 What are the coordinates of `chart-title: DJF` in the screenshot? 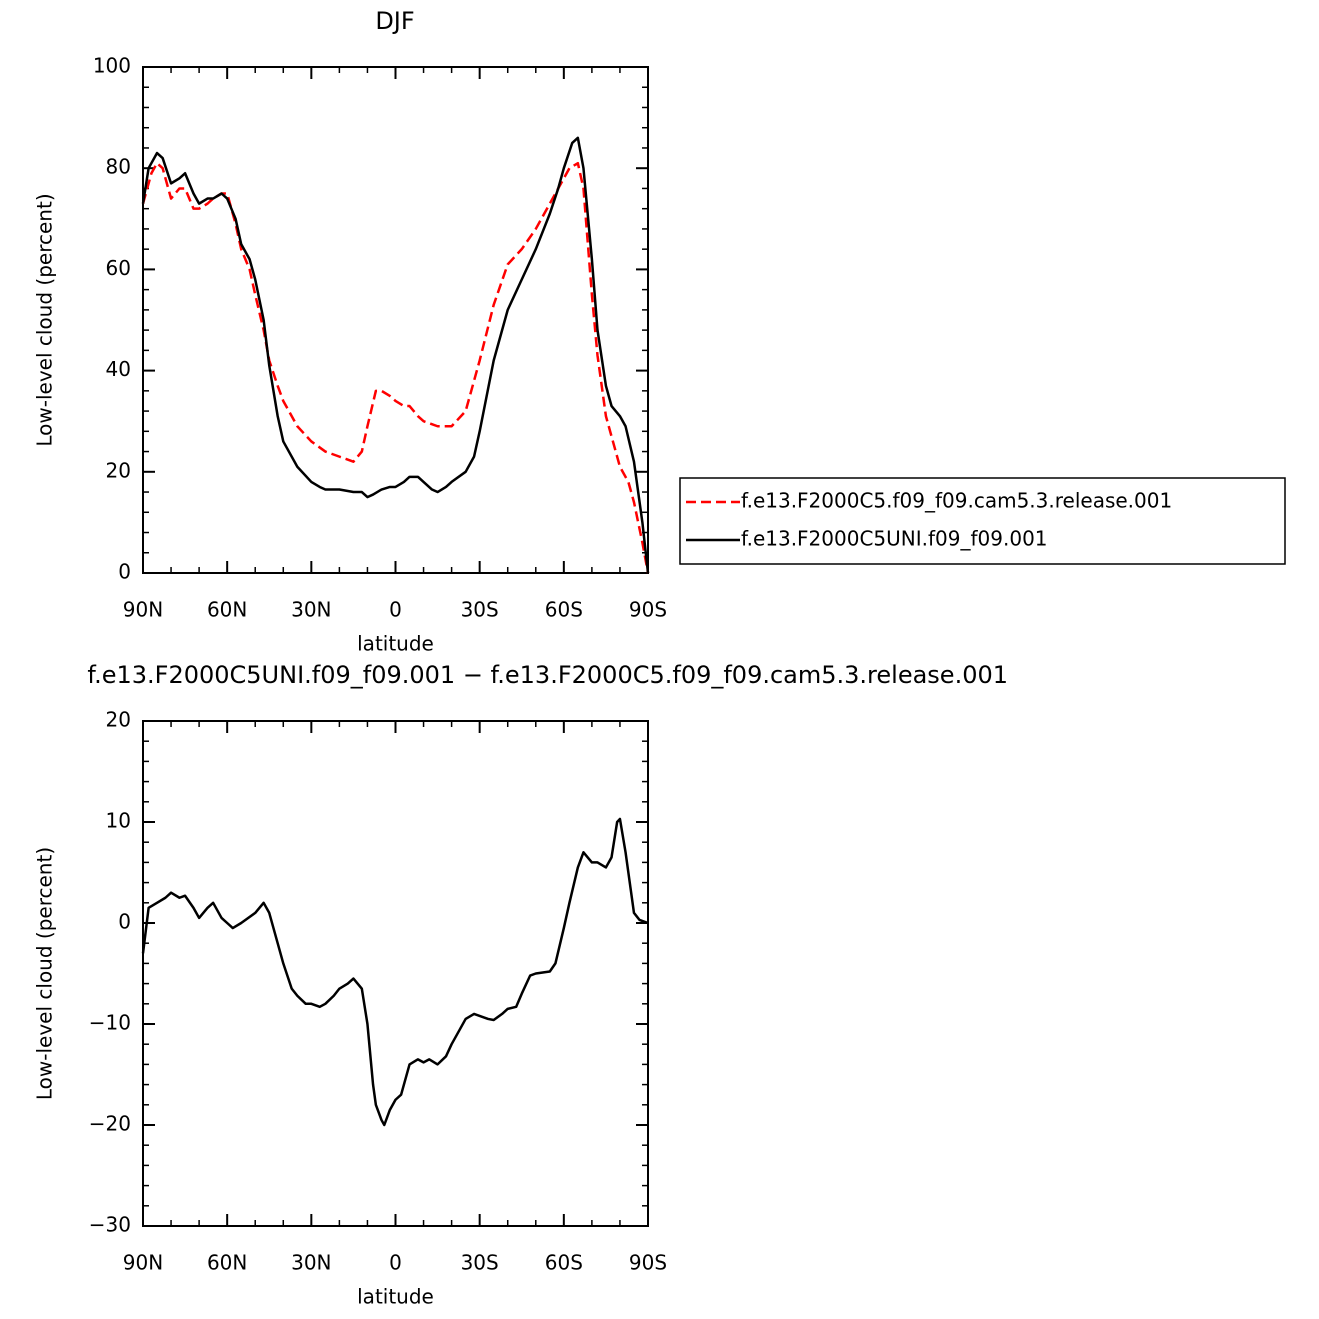 It's located at (394, 21).